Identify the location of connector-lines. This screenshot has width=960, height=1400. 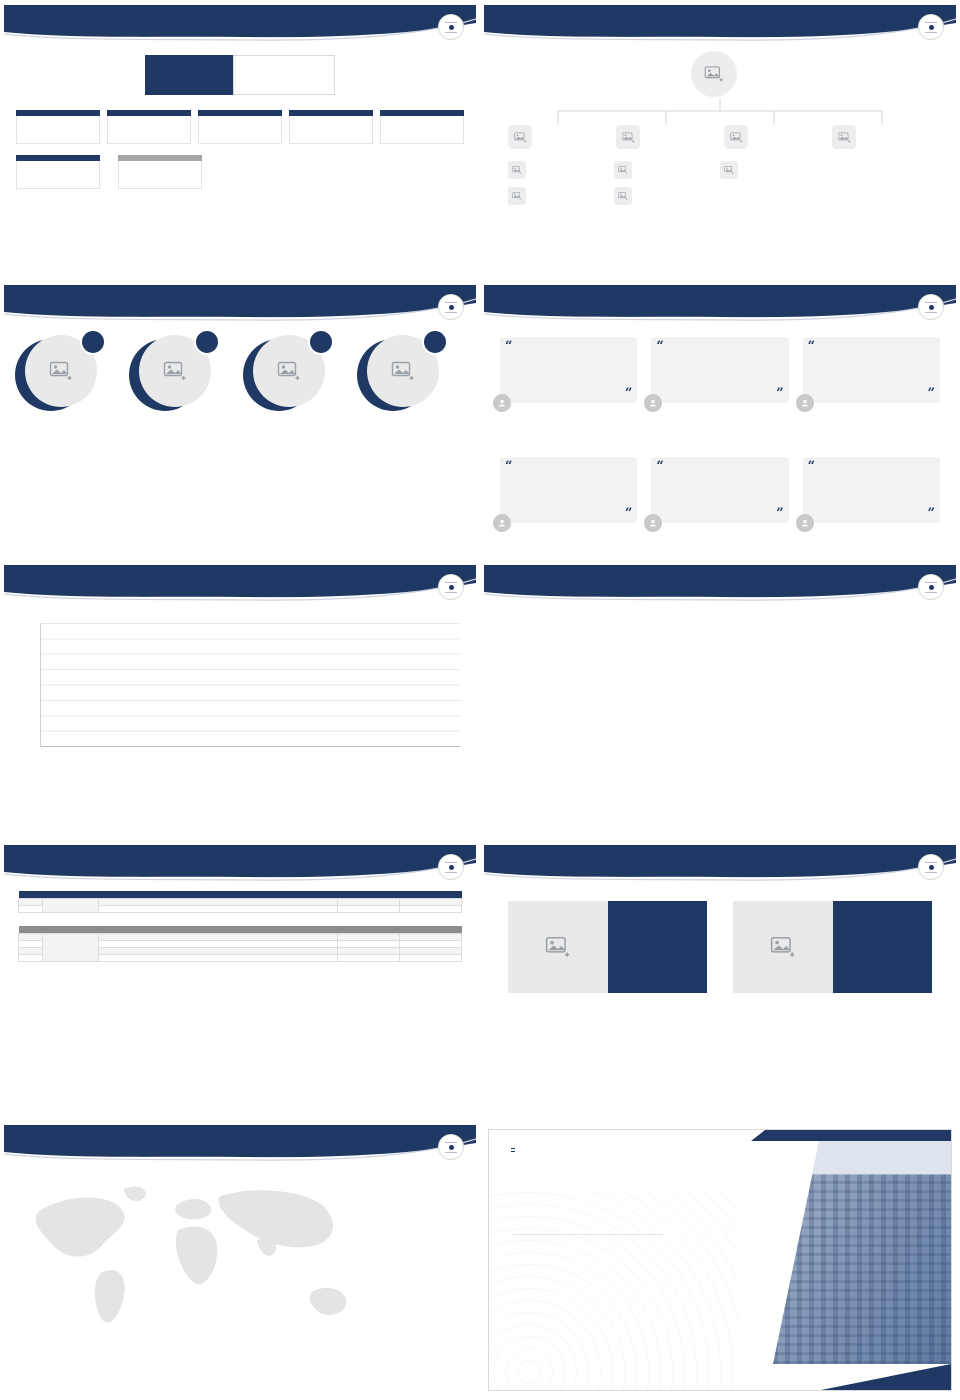
(720, 112).